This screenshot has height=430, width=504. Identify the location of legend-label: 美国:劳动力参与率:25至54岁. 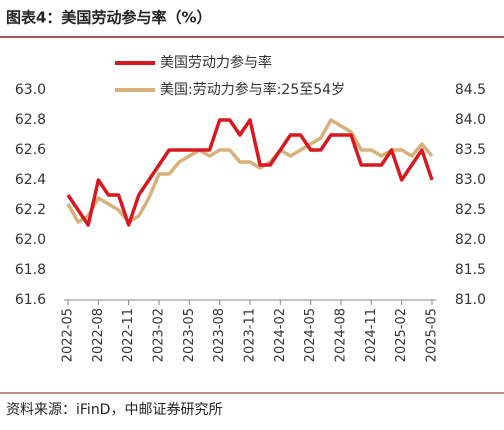
(252, 89).